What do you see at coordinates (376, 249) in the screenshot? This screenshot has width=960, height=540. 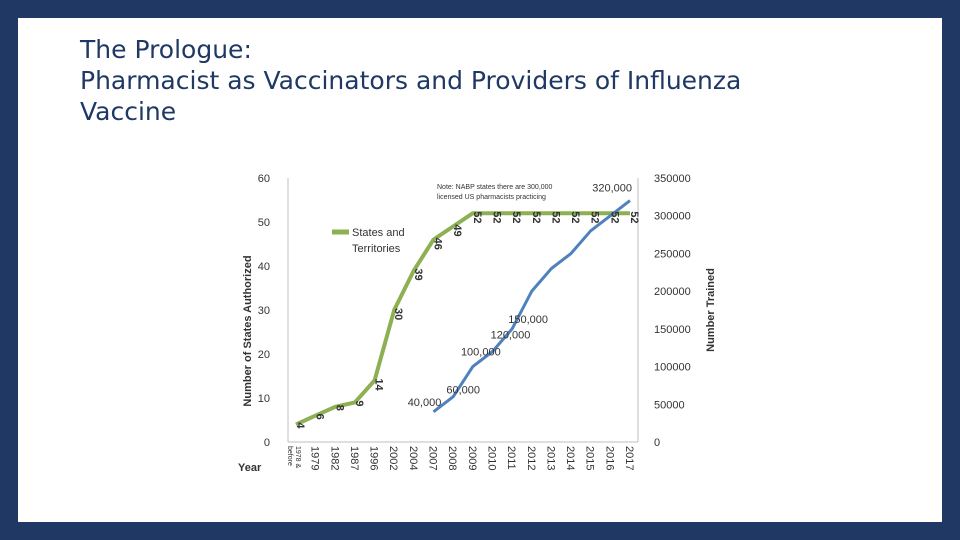 I see `legend-label-line-2: Territories` at bounding box center [376, 249].